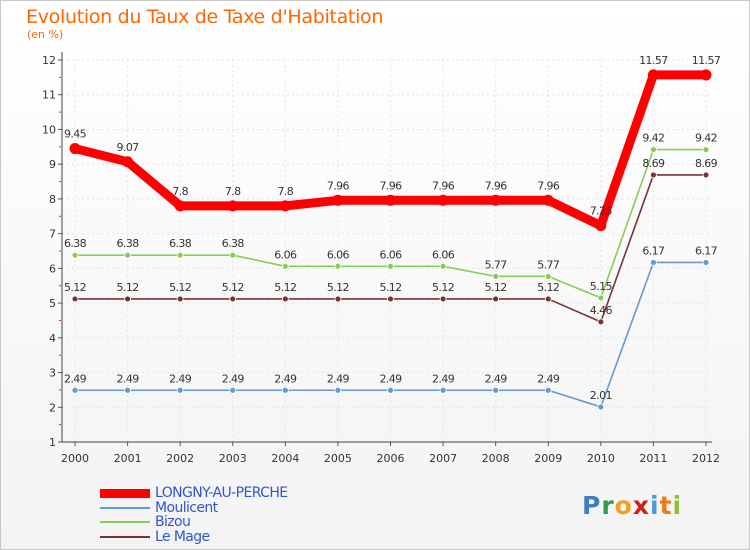 The image size is (750, 550). What do you see at coordinates (653, 138) in the screenshot?
I see `data-label: 9.42` at bounding box center [653, 138].